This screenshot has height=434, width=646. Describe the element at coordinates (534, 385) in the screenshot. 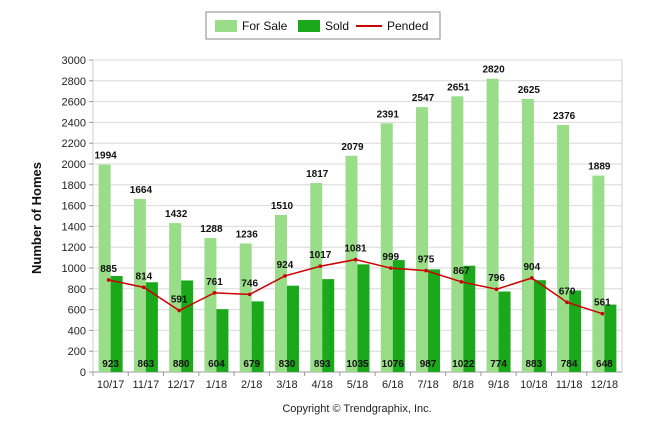

I see `x-tick-label: 10/18` at that location.